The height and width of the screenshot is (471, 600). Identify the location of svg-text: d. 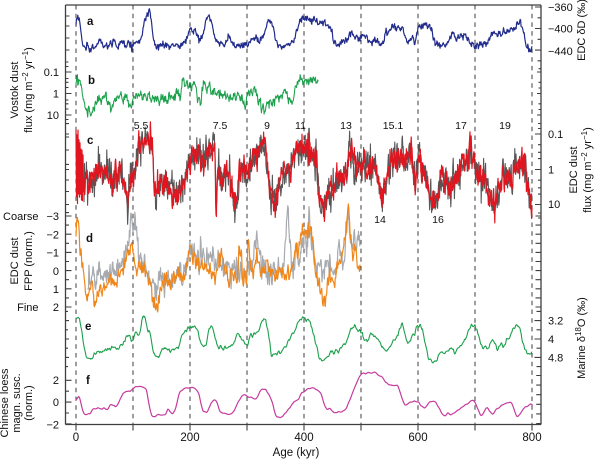
(89, 239).